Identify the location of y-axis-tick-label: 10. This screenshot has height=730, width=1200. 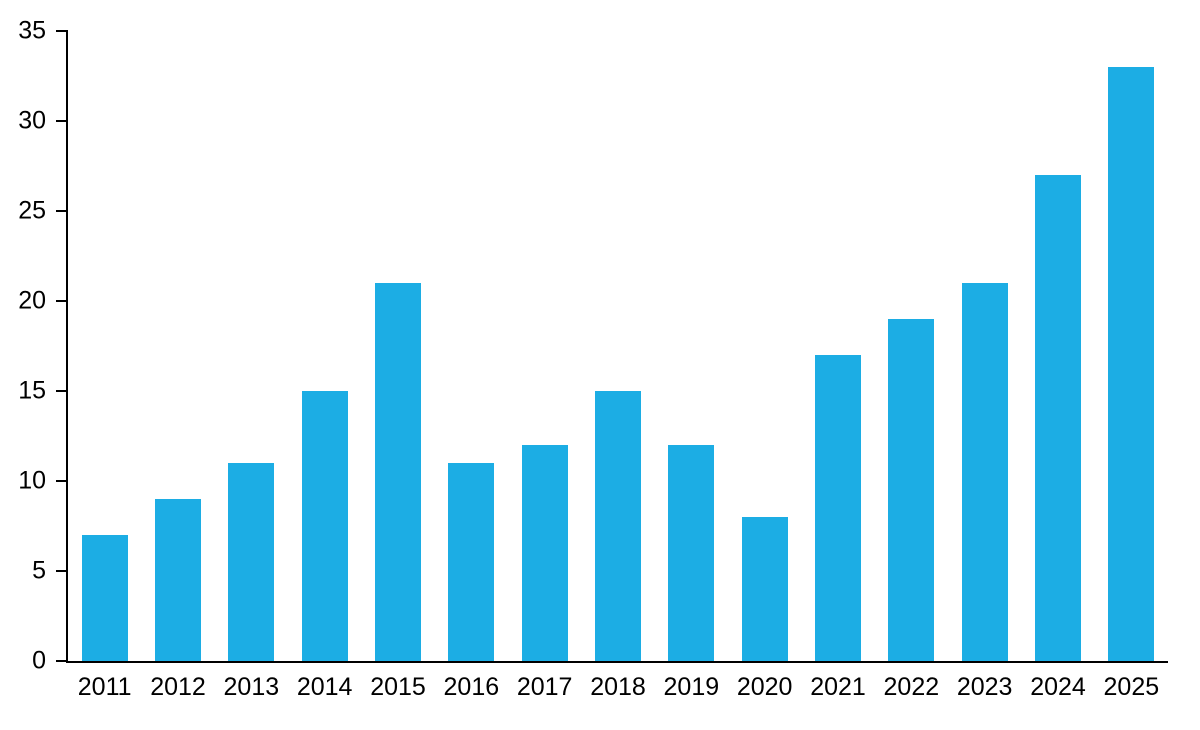
(32, 480).